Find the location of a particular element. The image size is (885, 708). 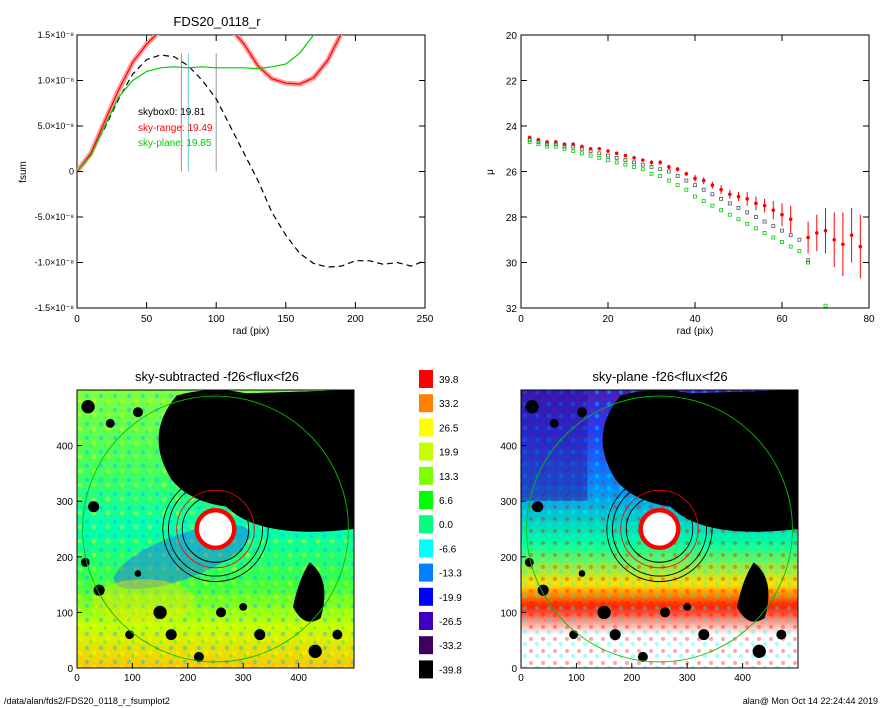

sky-plane-map-title: sky-plane -f26<flux<f26 is located at coordinates (659, 376).